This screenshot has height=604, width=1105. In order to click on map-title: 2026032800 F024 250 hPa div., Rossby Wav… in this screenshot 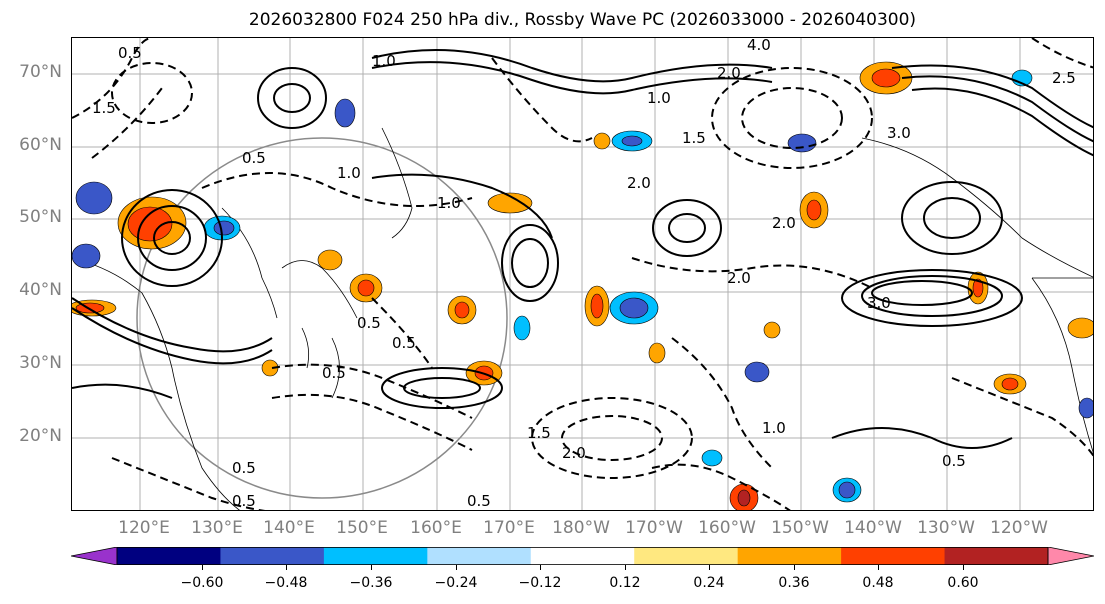, I will do `click(582, 20)`.